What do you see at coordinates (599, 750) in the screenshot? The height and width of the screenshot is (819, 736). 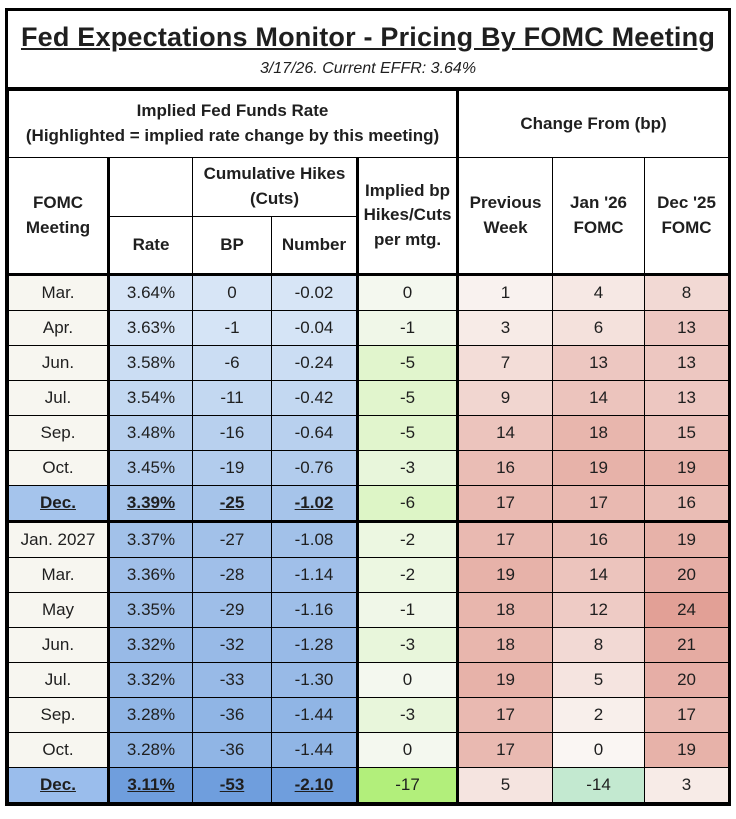 I see `change-jan26-cell: 0` at bounding box center [599, 750].